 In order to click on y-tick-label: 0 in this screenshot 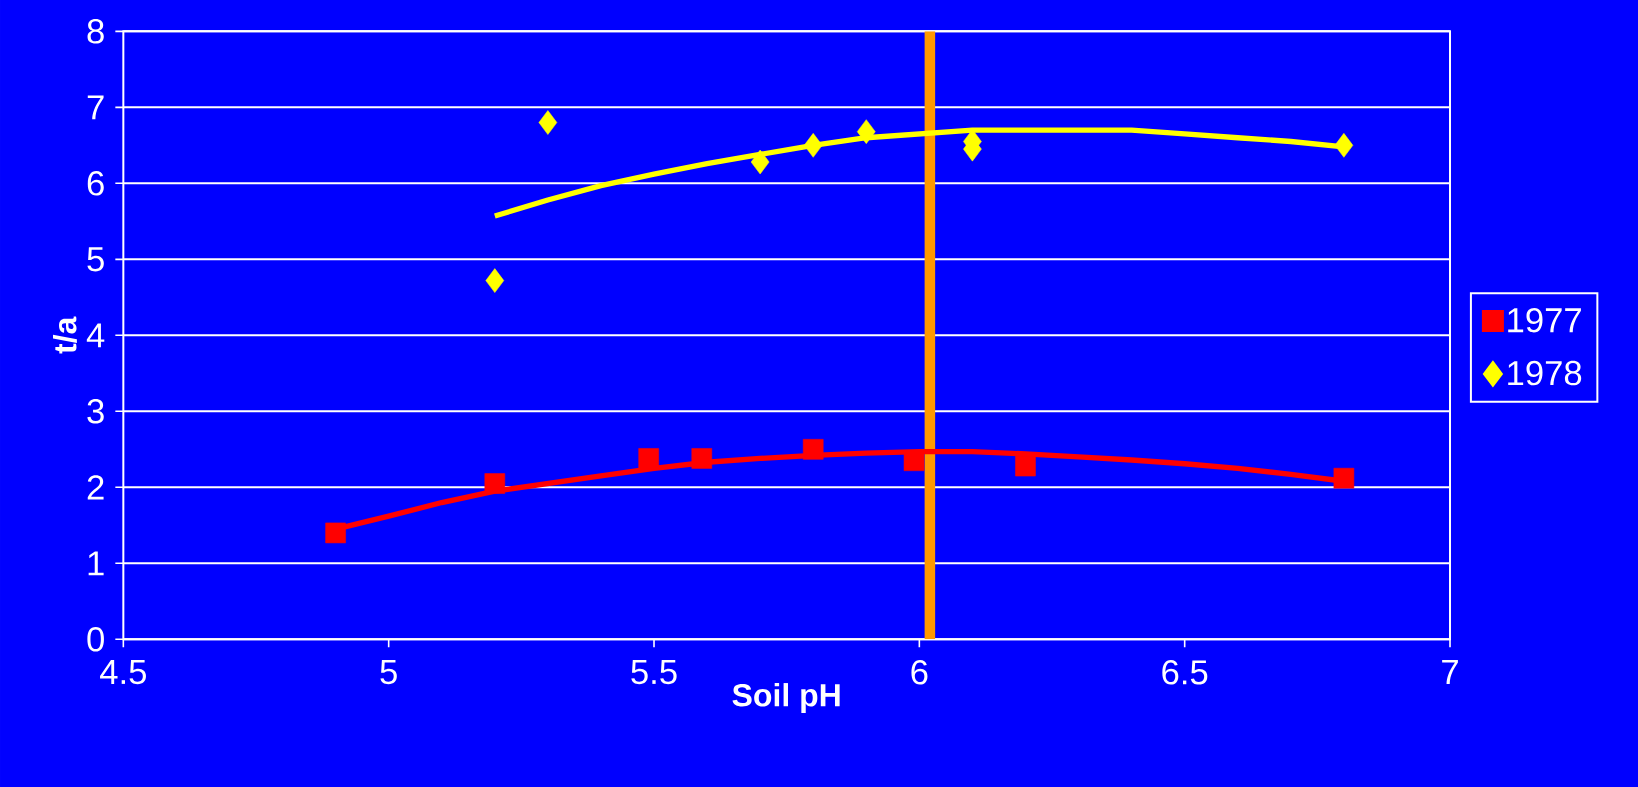, I will do `click(95, 639)`.